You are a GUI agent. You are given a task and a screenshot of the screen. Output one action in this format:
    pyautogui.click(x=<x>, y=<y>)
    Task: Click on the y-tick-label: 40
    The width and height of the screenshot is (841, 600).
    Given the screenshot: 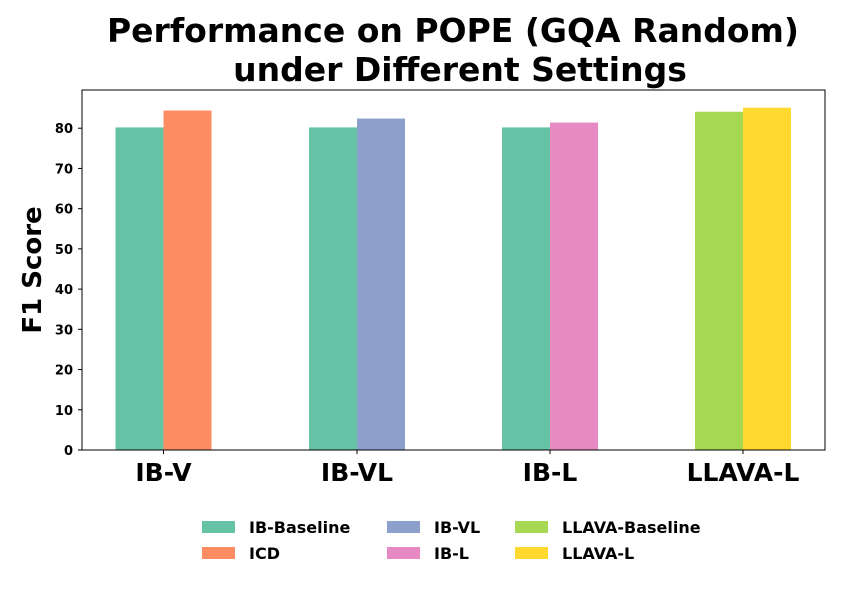 What is the action you would take?
    pyautogui.click(x=64, y=290)
    